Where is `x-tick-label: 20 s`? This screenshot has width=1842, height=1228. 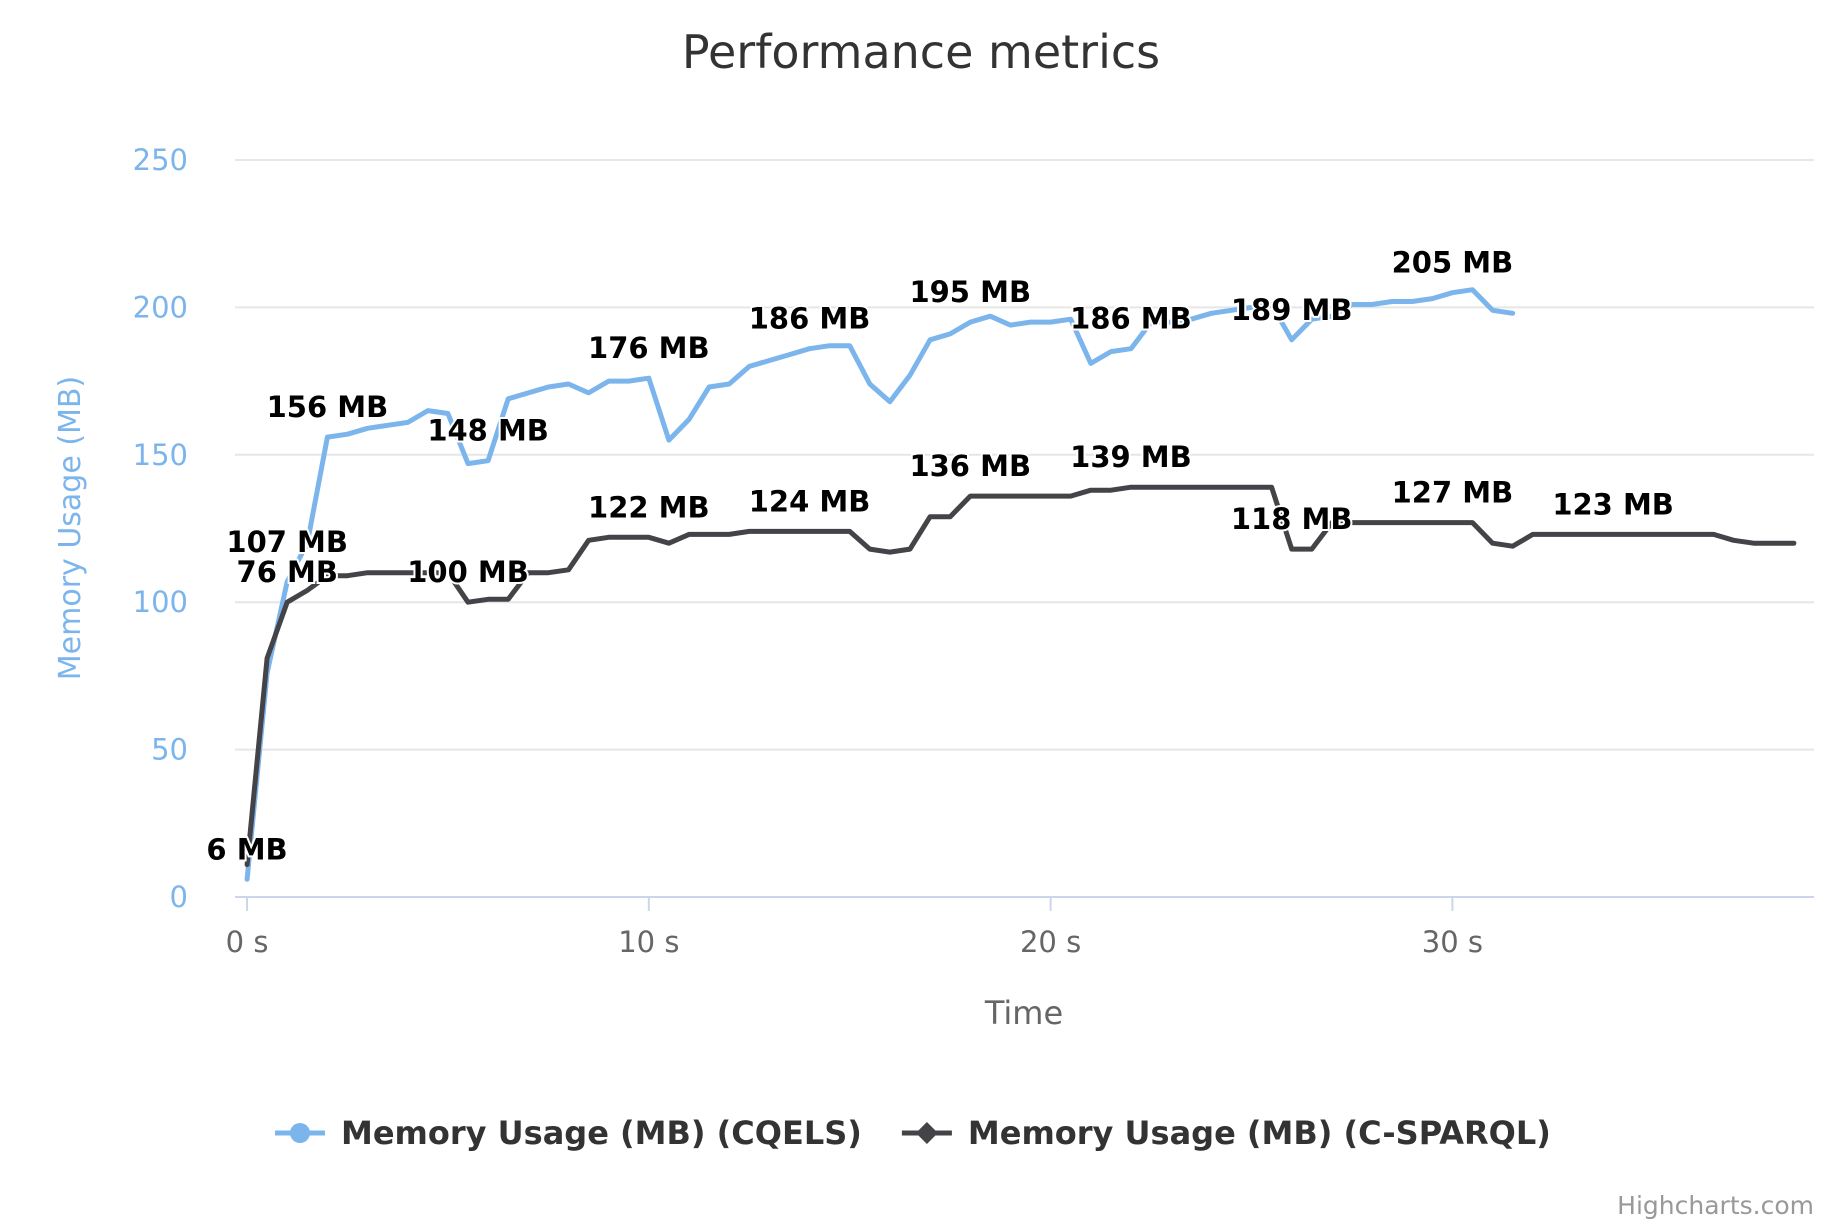
x-tick-label: 20 s is located at coordinates (1050, 942).